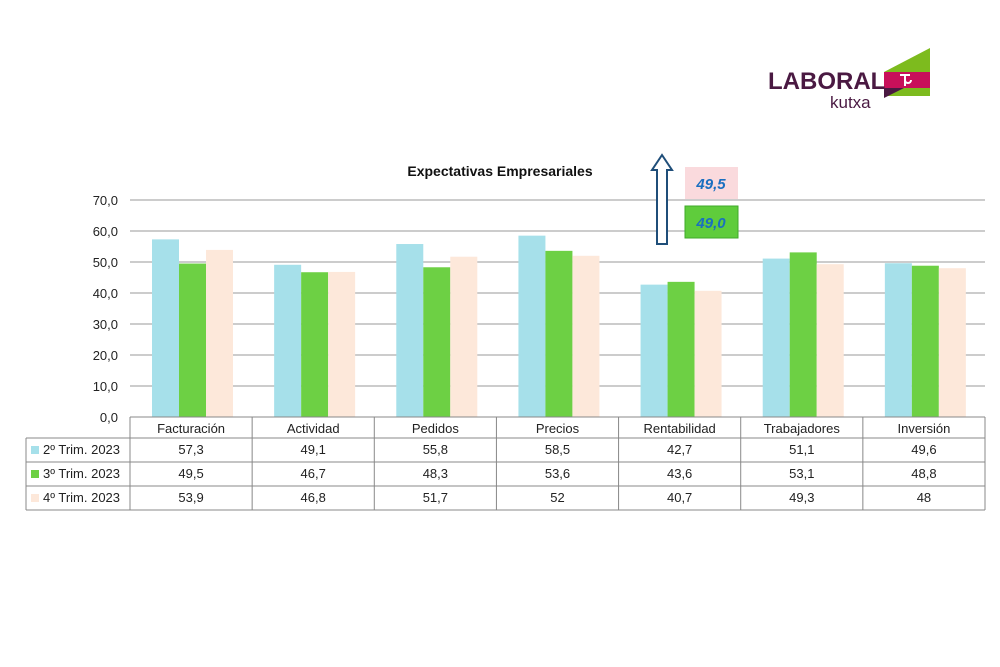 The height and width of the screenshot is (667, 1000). I want to click on data-label: 49,5, so click(190, 473).